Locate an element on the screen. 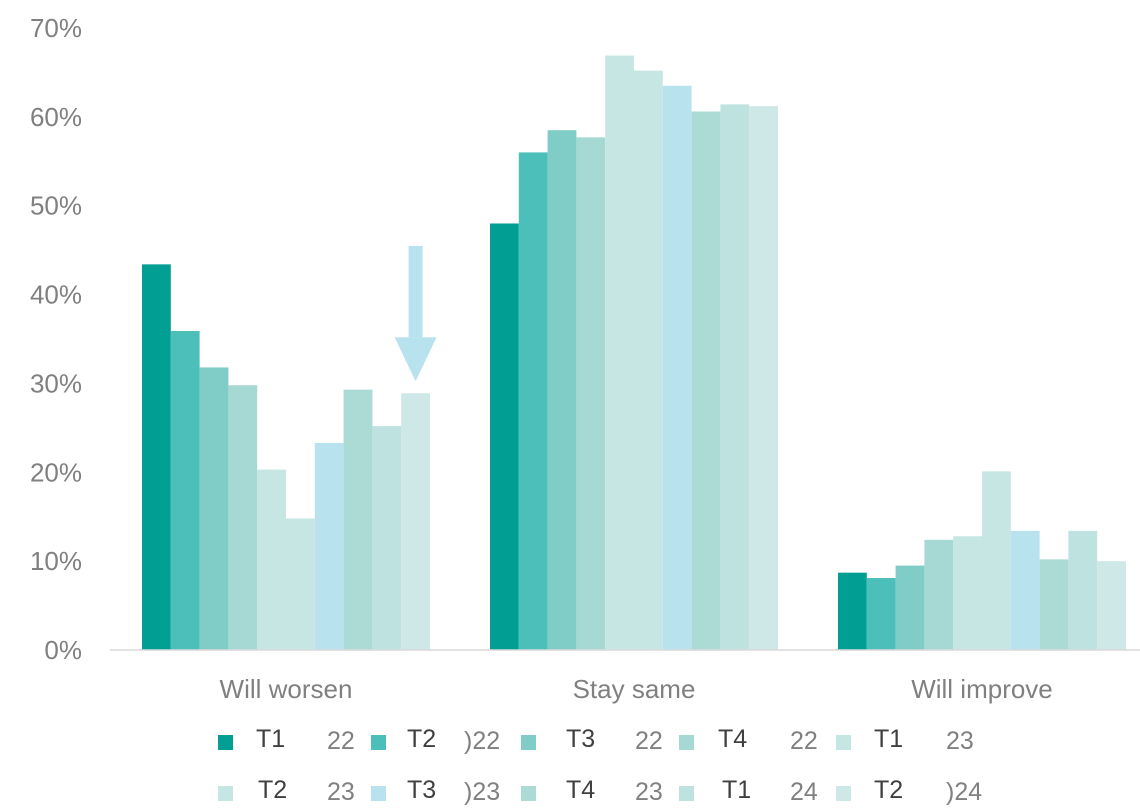  legend-item: T1 24 is located at coordinates (748, 791).